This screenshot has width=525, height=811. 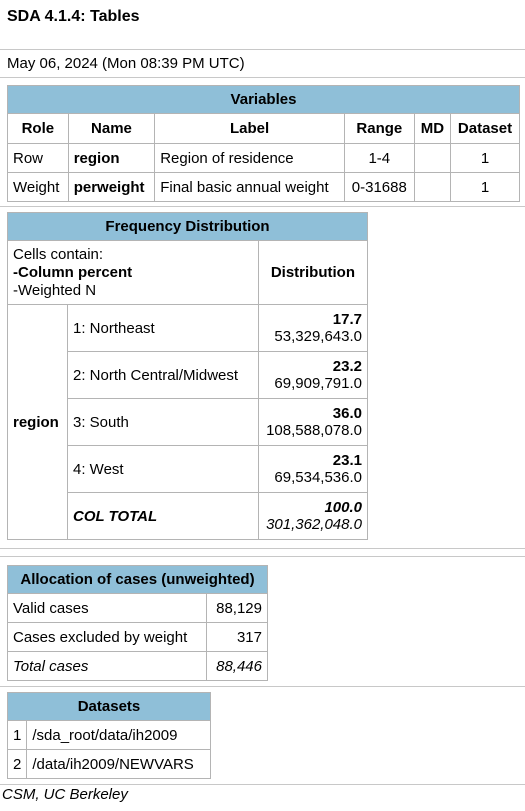 What do you see at coordinates (314, 524) in the screenshot?
I see `total-weighted-n: 301,362,048.0` at bounding box center [314, 524].